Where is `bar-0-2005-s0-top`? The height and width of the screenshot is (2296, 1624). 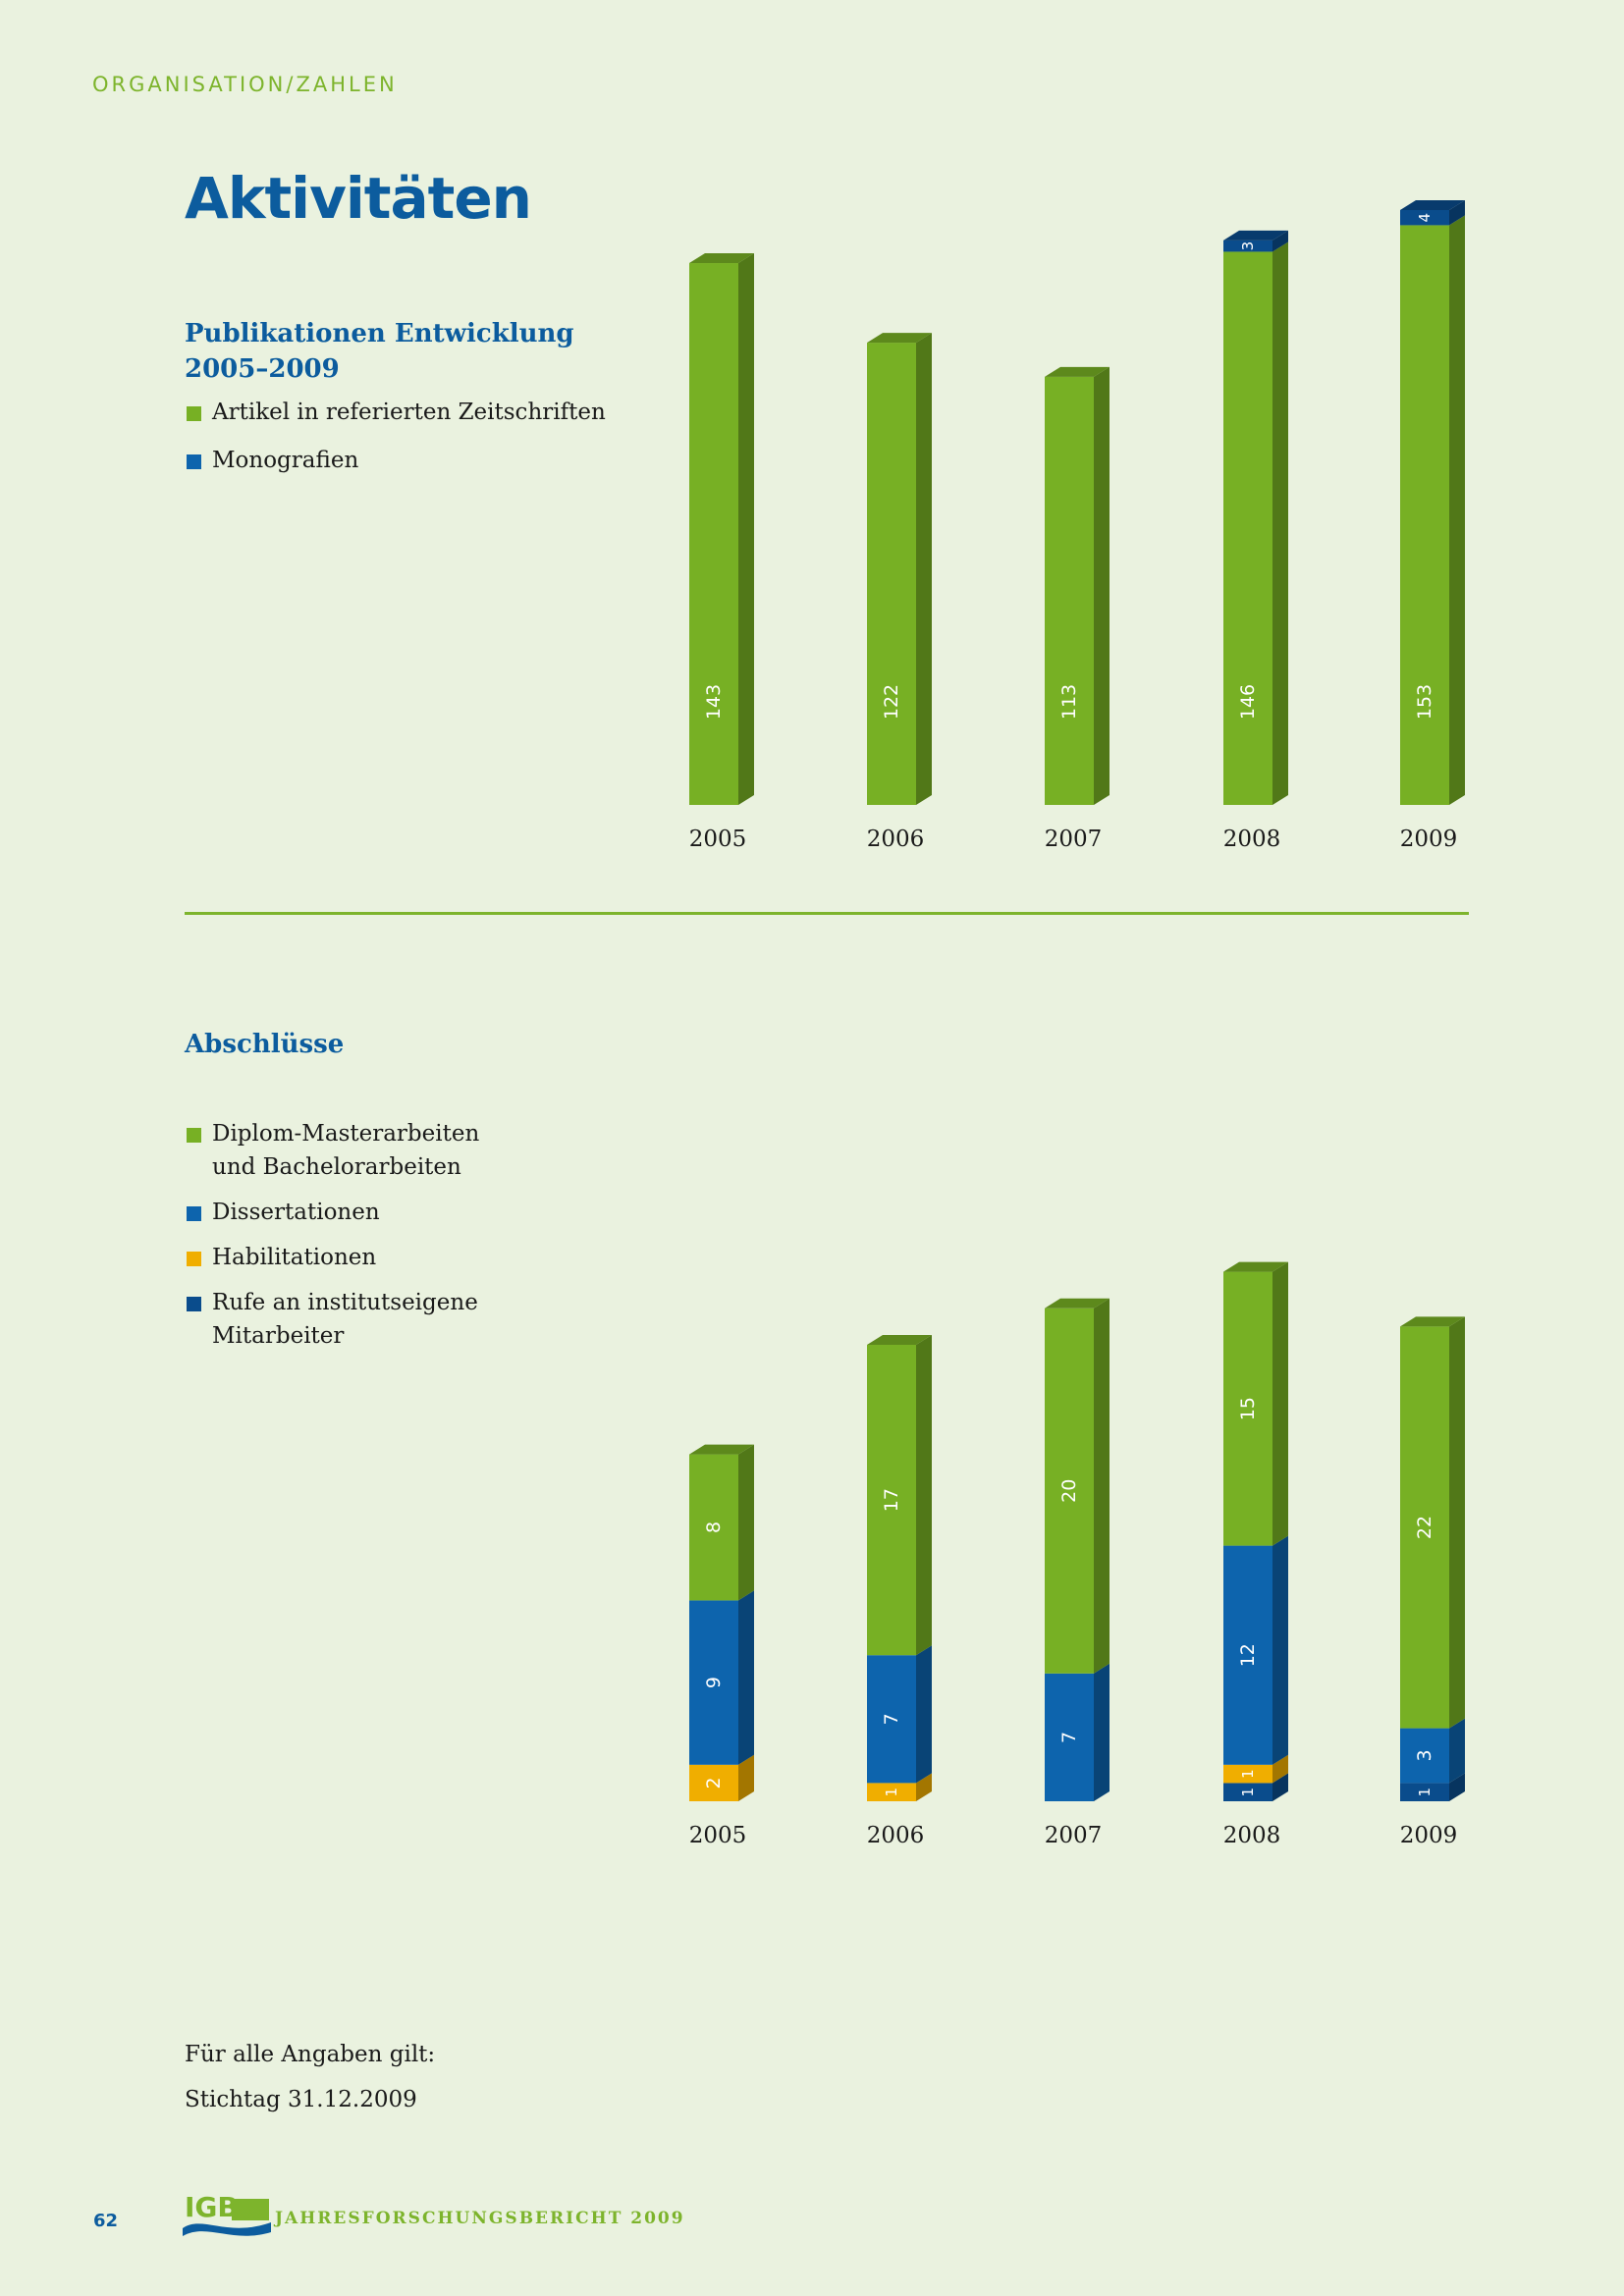 bar-0-2005-s0-top is located at coordinates (721, 258).